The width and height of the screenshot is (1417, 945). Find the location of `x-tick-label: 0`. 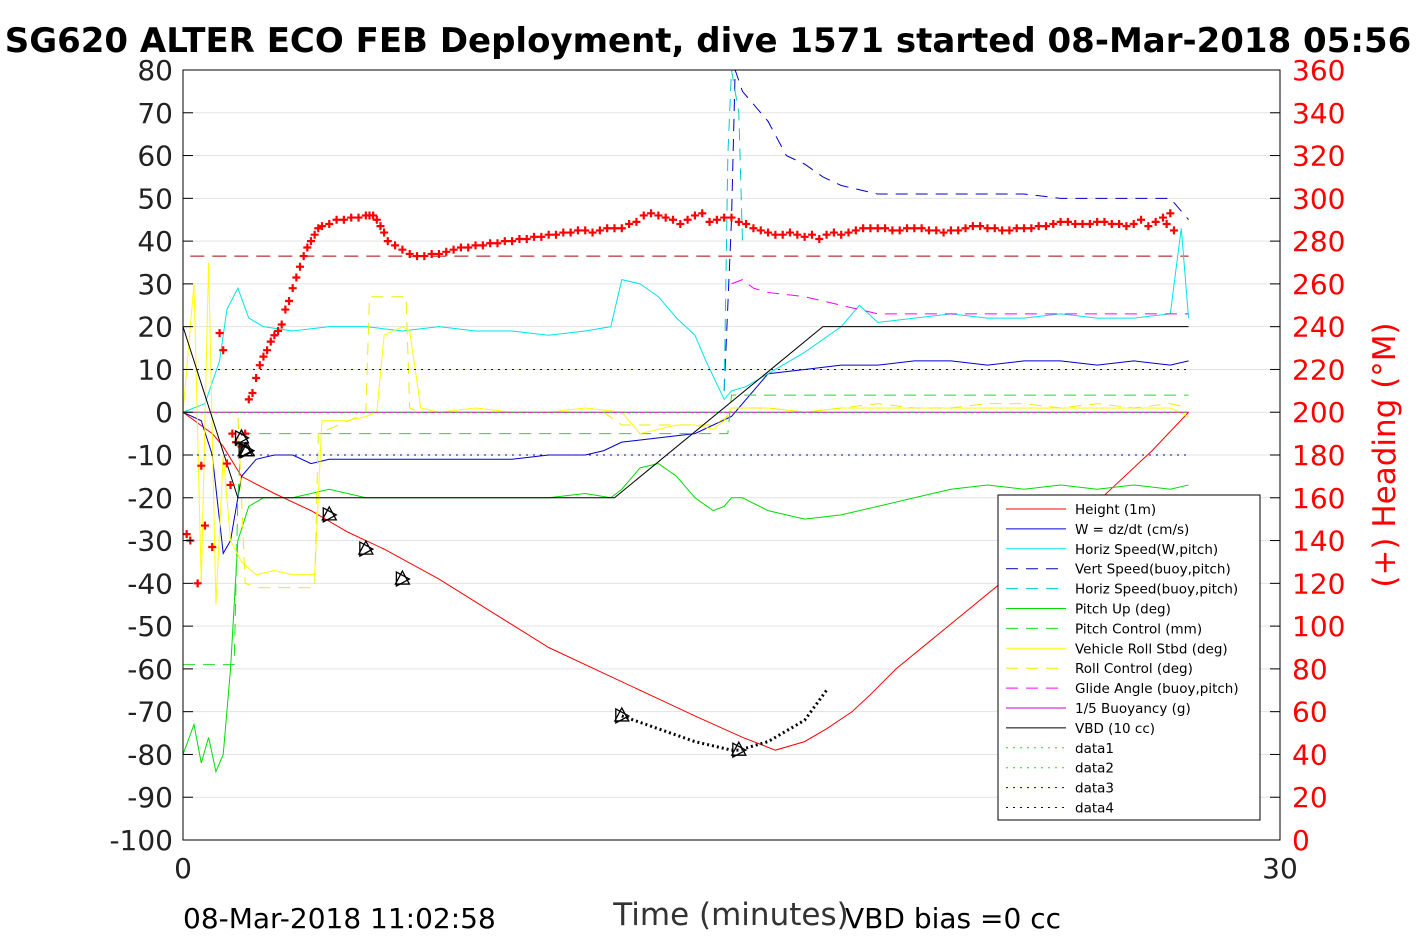

x-tick-label: 0 is located at coordinates (183, 868).